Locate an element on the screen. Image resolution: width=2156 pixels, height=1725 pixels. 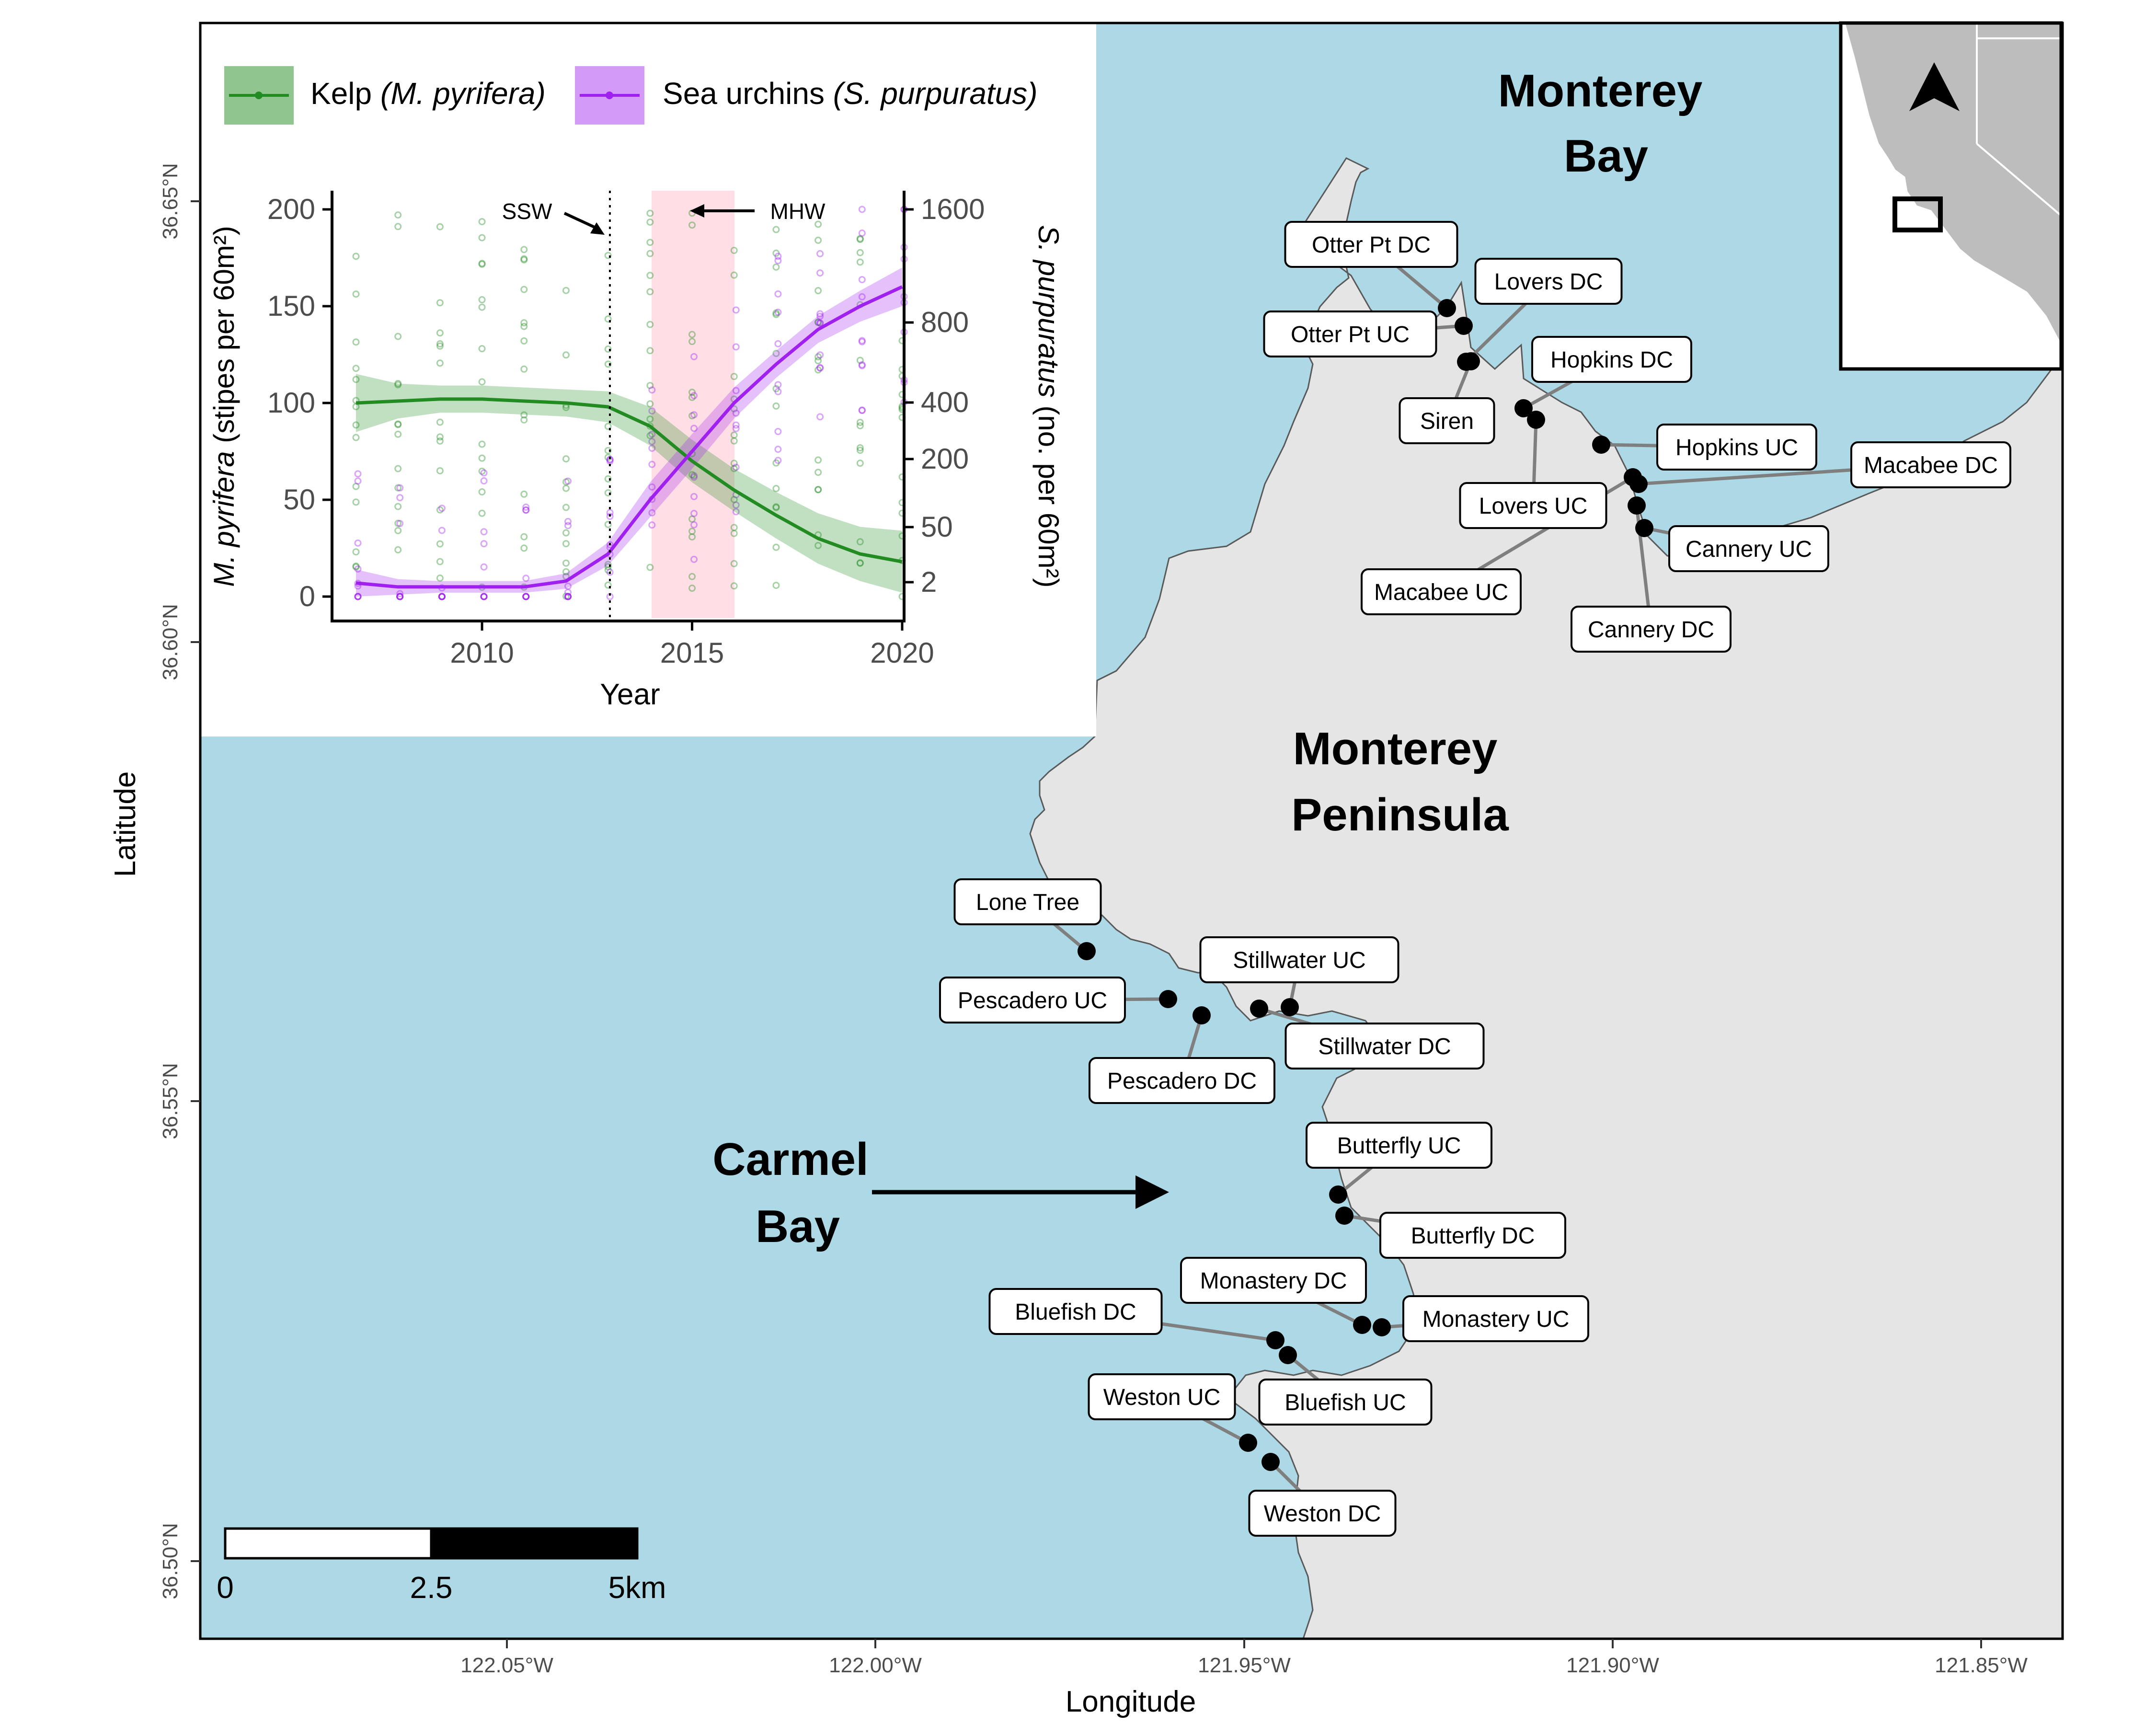
x-tick-label: 121.85°W is located at coordinates (1981, 1665).